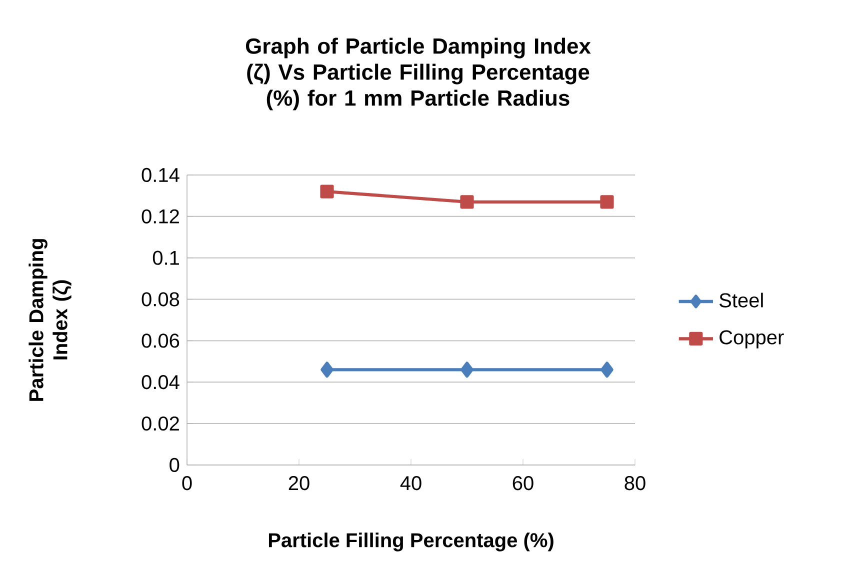 The image size is (844, 582). Describe the element at coordinates (418, 74) in the screenshot. I see `chart-title: Graph of Particle Damping Index (ζ) Vs Particle Filling Percentage (%) for 1 mm Particle Radius` at that location.